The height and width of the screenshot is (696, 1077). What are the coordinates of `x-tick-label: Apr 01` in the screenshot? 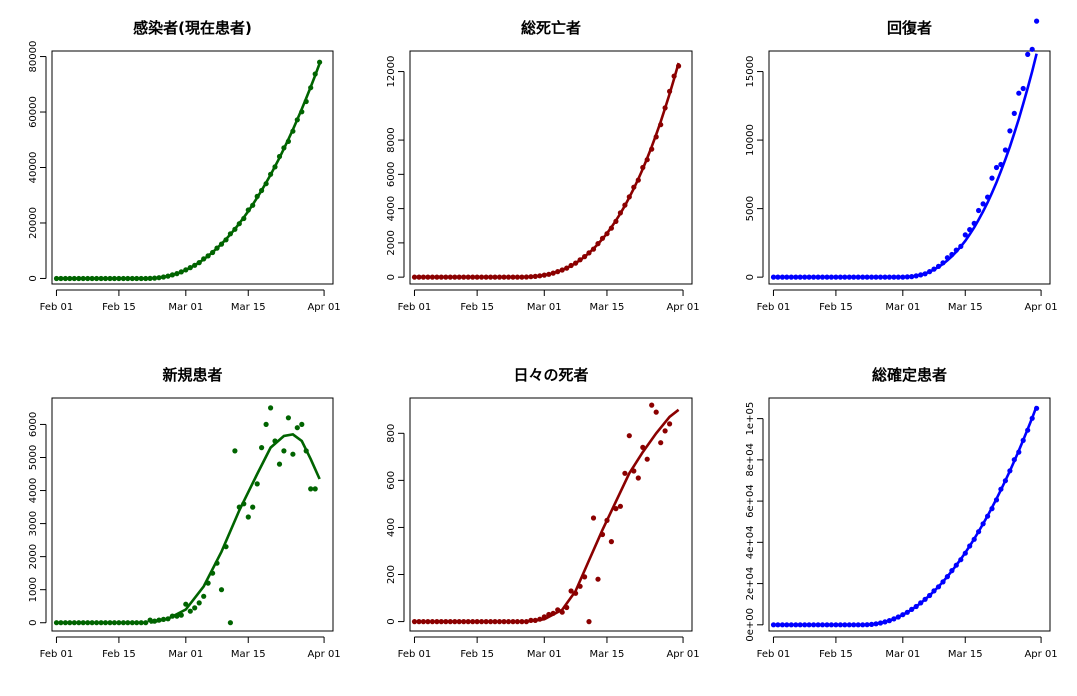 It's located at (1040, 654).